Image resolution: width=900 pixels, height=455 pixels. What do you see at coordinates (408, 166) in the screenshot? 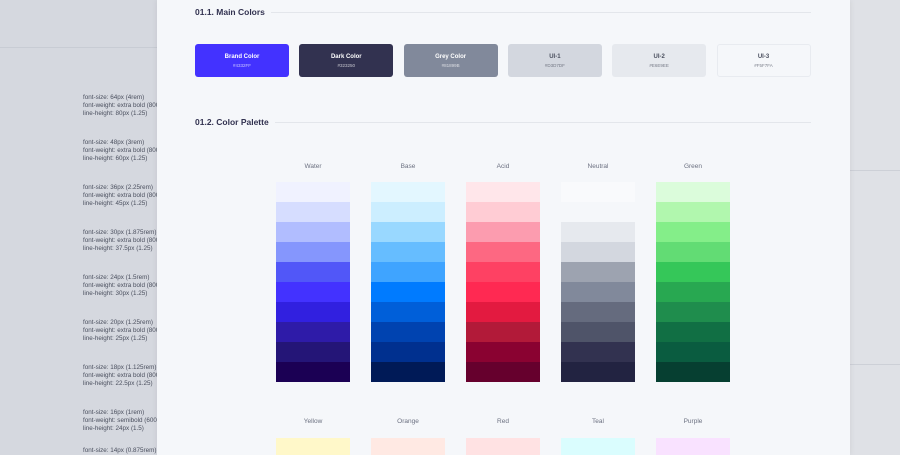
I see `palette-label: Base` at bounding box center [408, 166].